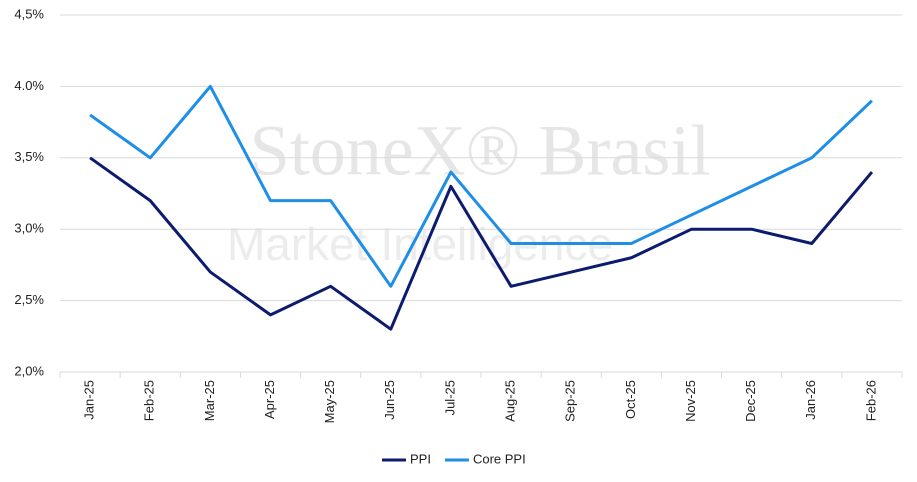 The image size is (917, 482). What do you see at coordinates (810, 400) in the screenshot?
I see `x-tick-label: Jan-26` at bounding box center [810, 400].